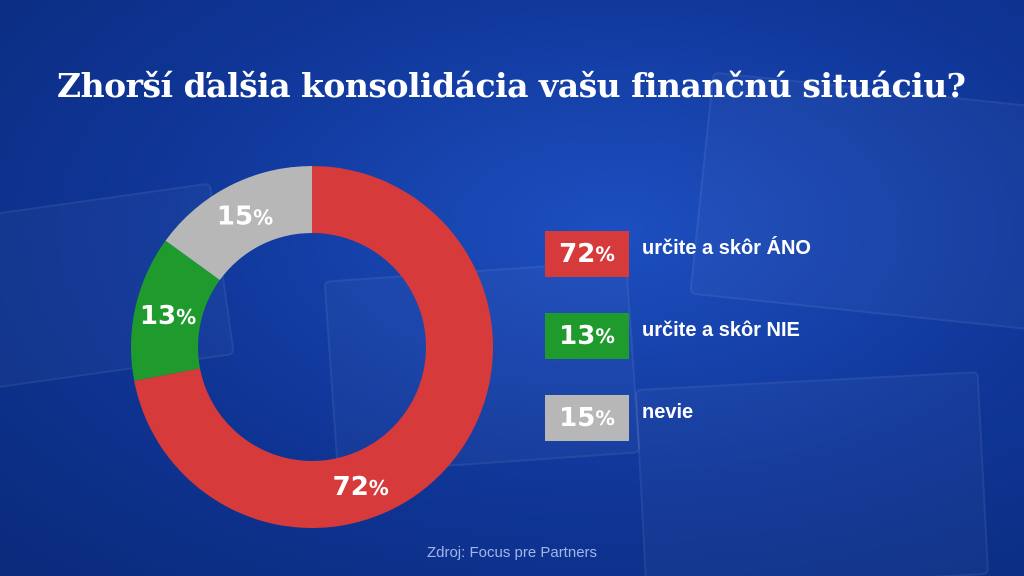  I want to click on slice-label-nevie: 15%, so click(245, 217).